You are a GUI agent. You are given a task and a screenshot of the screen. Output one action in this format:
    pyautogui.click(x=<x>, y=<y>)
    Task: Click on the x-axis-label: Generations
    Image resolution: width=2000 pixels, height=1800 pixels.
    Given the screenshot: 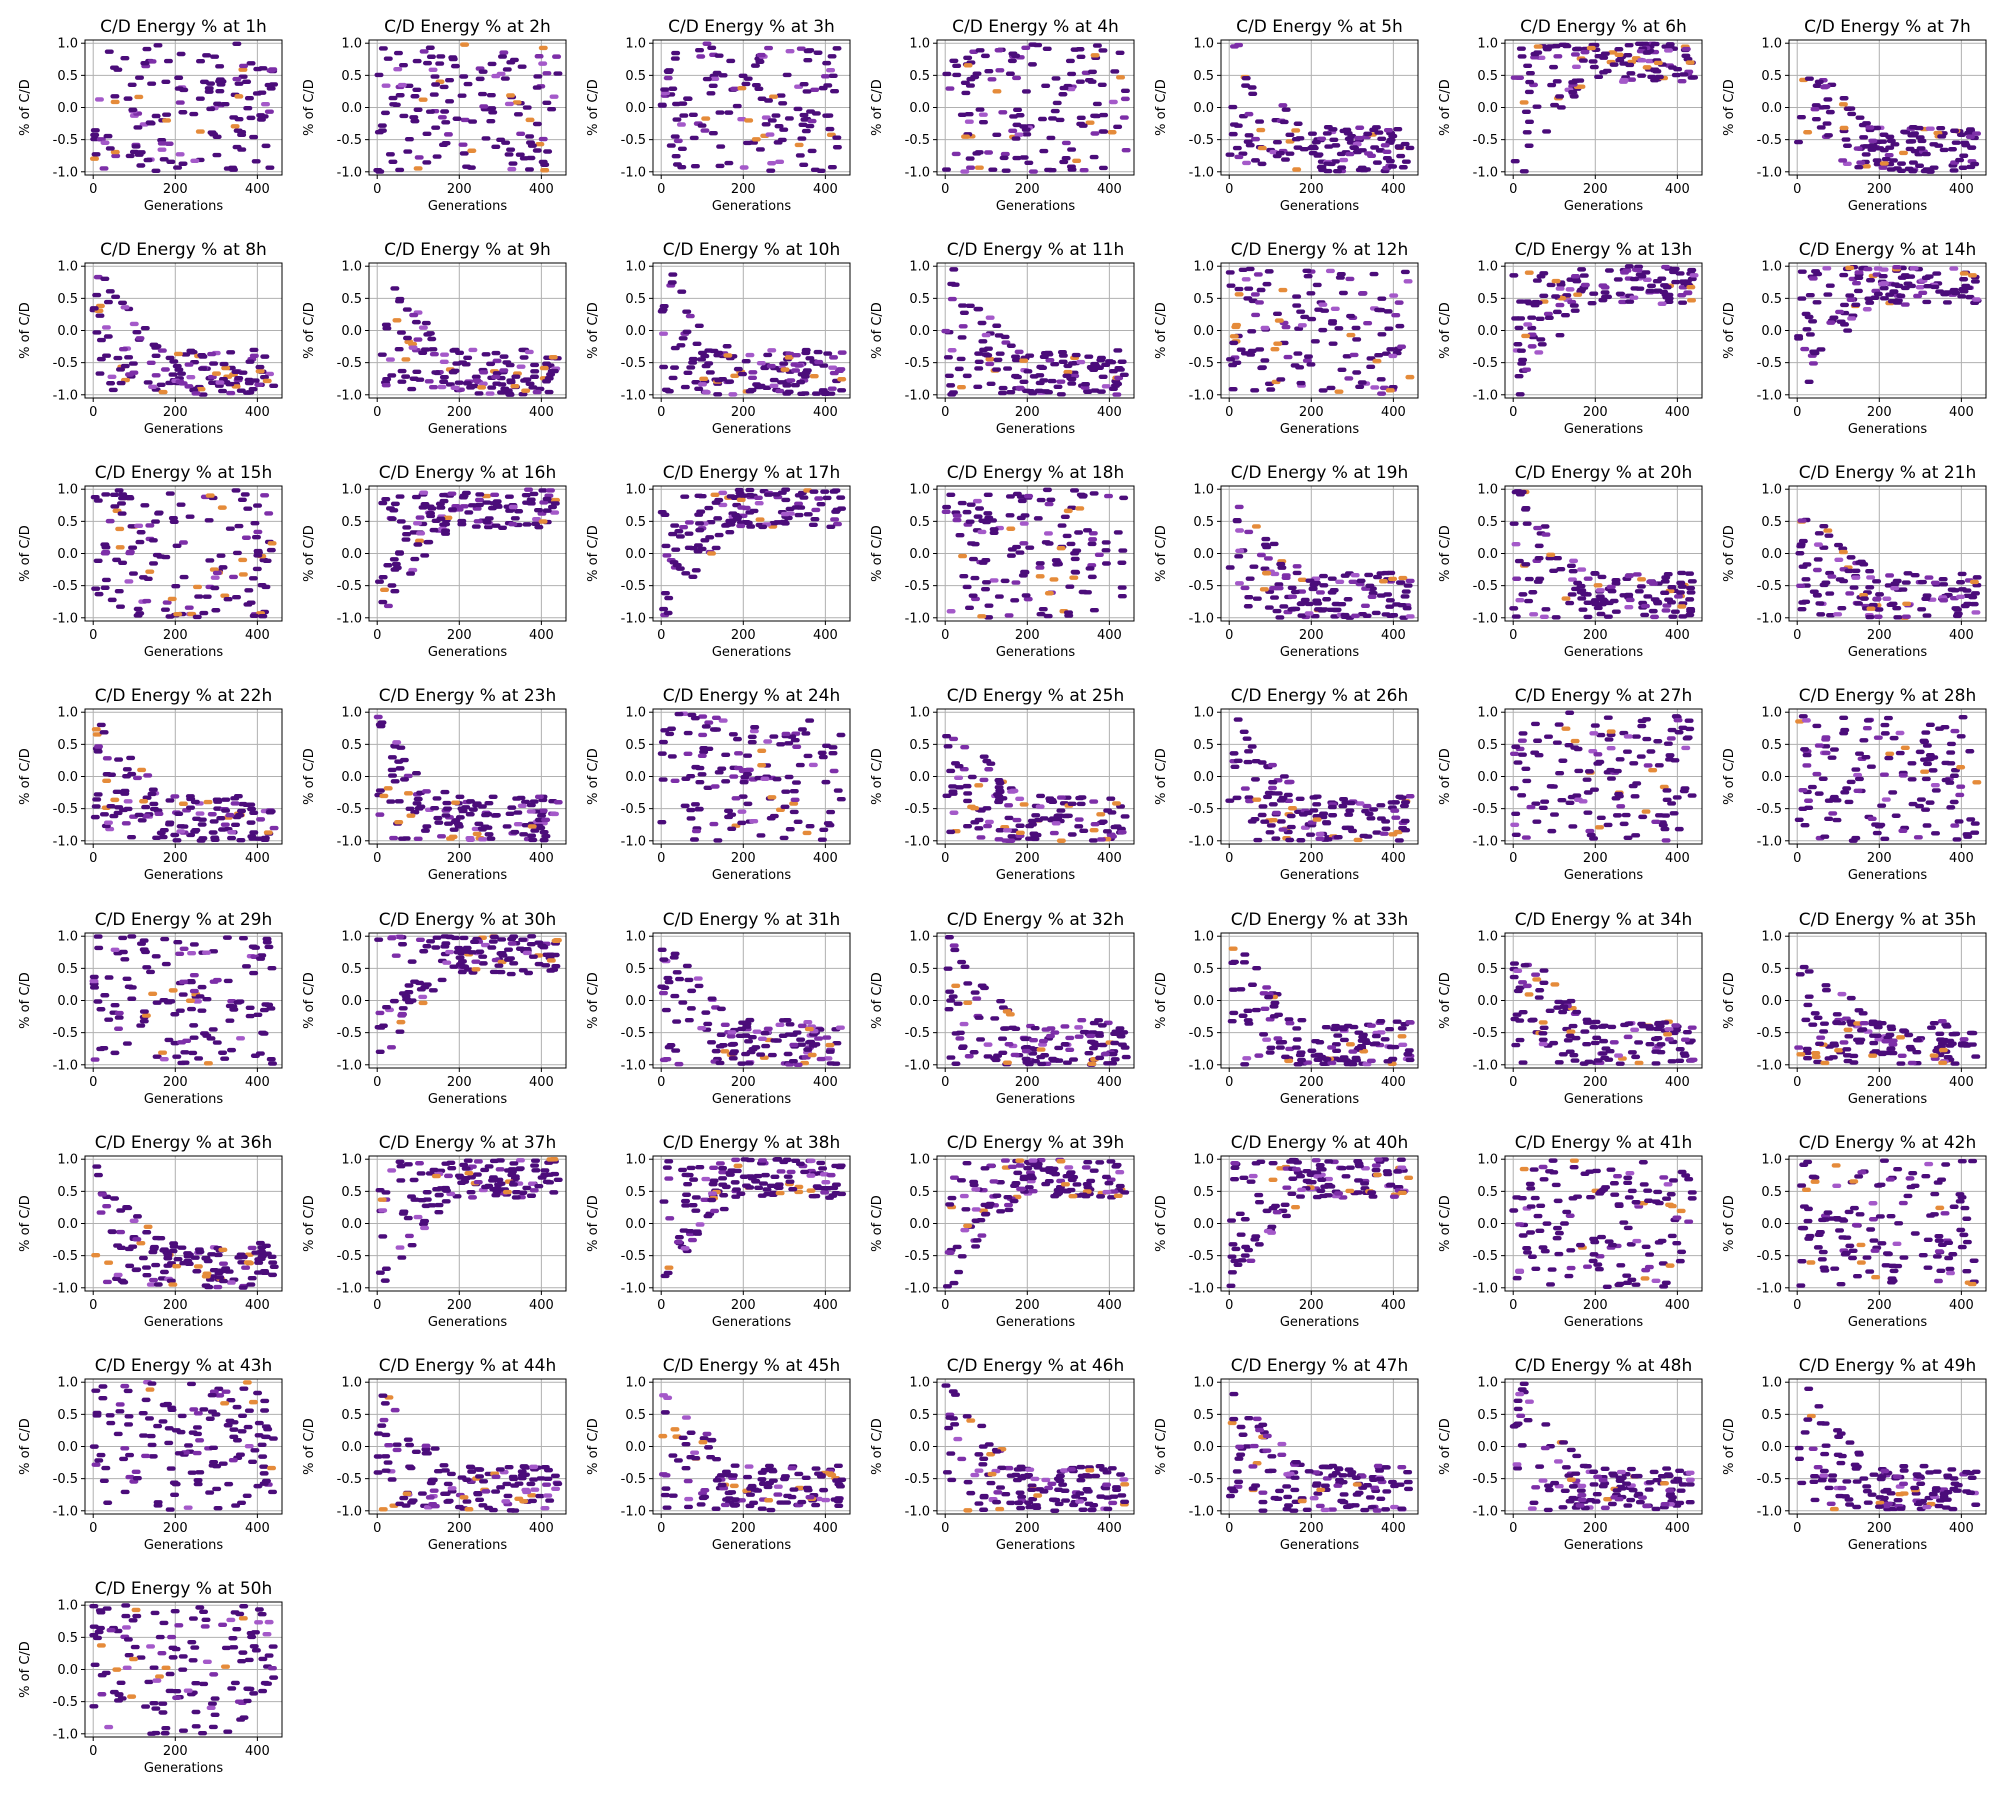 What is the action you would take?
    pyautogui.click(x=1604, y=652)
    